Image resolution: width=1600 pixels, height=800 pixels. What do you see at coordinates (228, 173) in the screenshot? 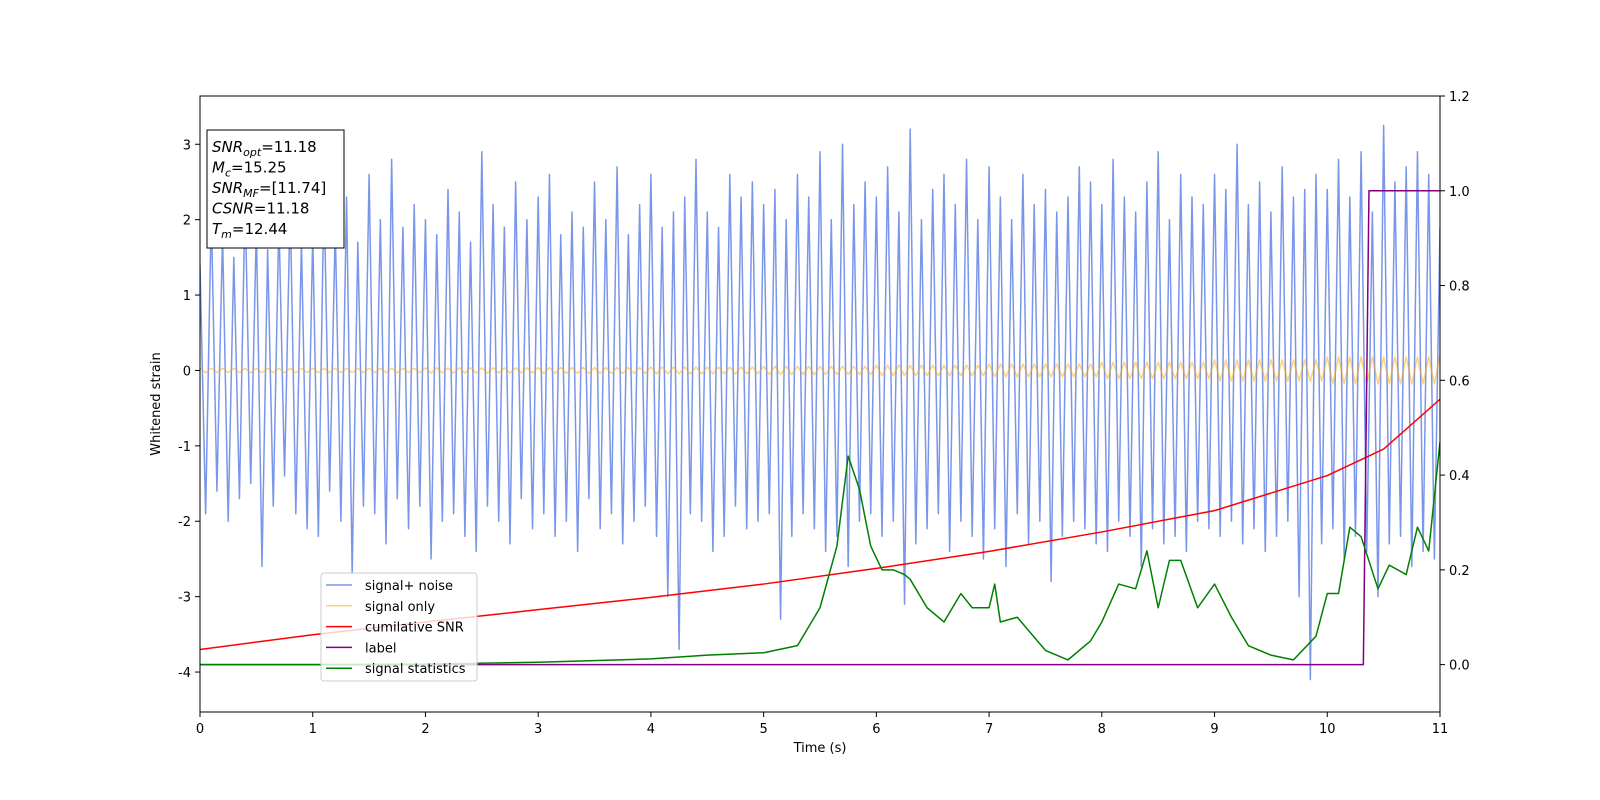
I see `annotation-sub: c` at bounding box center [228, 173].